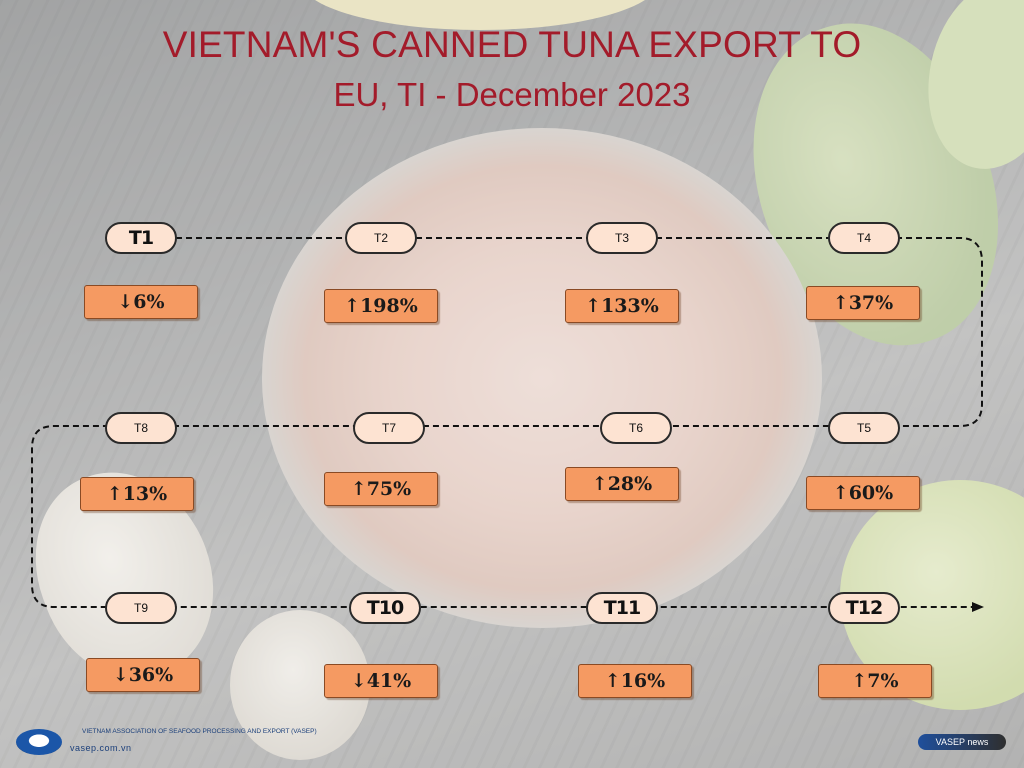 Image resolution: width=1024 pixels, height=768 pixels. Describe the element at coordinates (385, 608) in the screenshot. I see `month-pill-t10: T10` at that location.